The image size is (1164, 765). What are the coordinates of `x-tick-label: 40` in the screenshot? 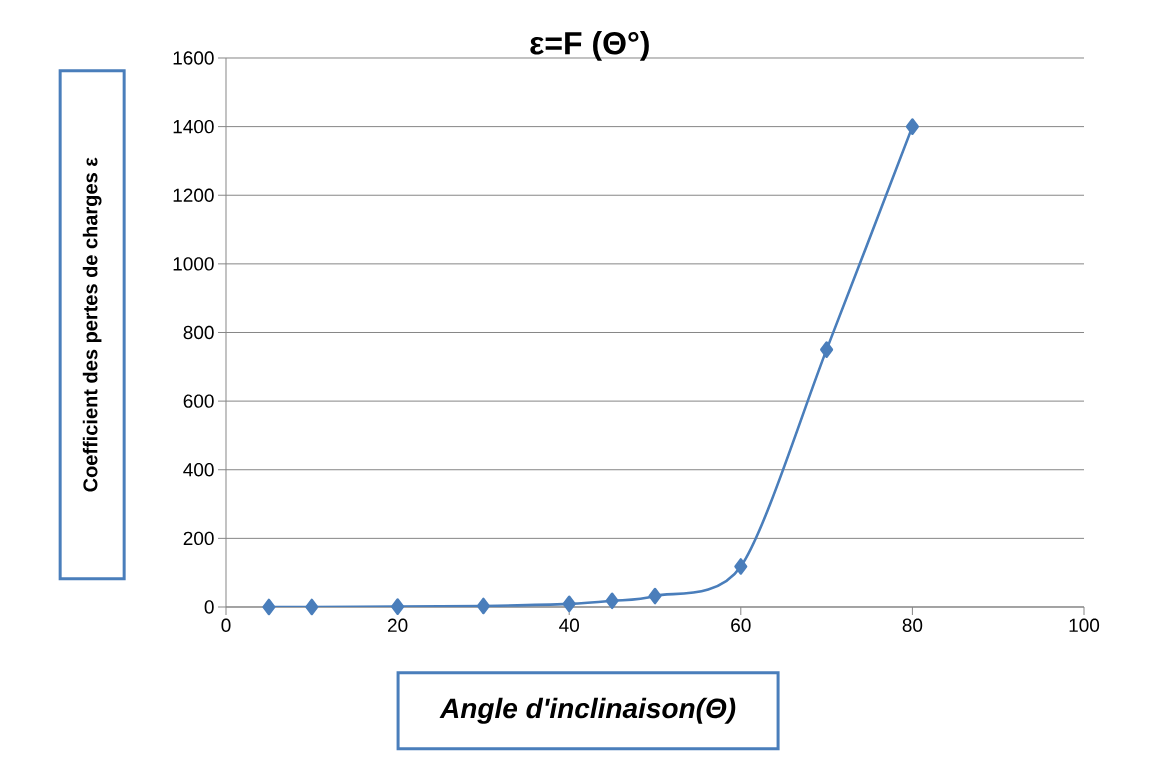 It's located at (569, 625).